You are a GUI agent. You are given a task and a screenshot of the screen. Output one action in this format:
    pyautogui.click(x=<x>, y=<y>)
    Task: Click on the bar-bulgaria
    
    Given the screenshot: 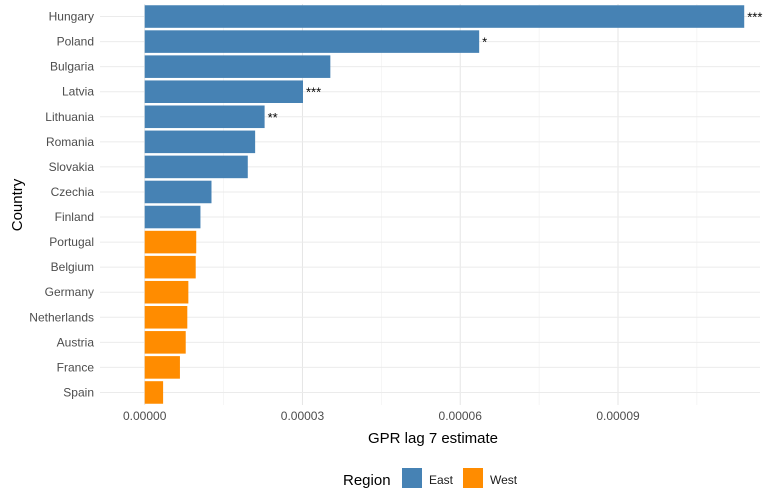 What is the action you would take?
    pyautogui.click(x=237, y=66)
    